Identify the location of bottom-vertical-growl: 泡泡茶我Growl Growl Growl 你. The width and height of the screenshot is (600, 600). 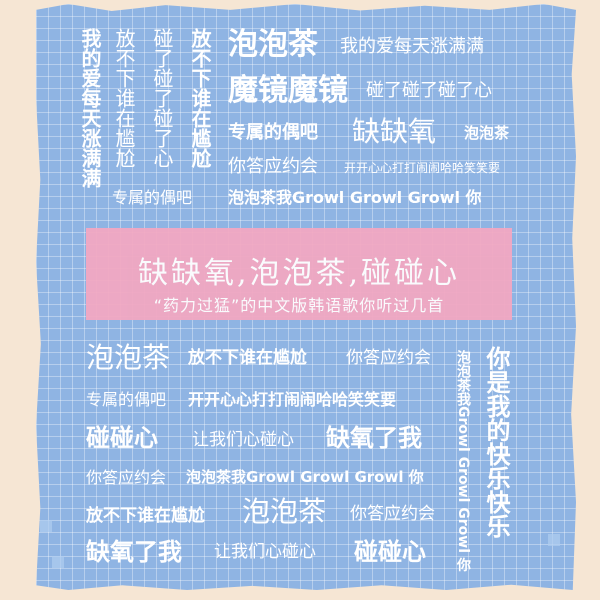
(463, 461).